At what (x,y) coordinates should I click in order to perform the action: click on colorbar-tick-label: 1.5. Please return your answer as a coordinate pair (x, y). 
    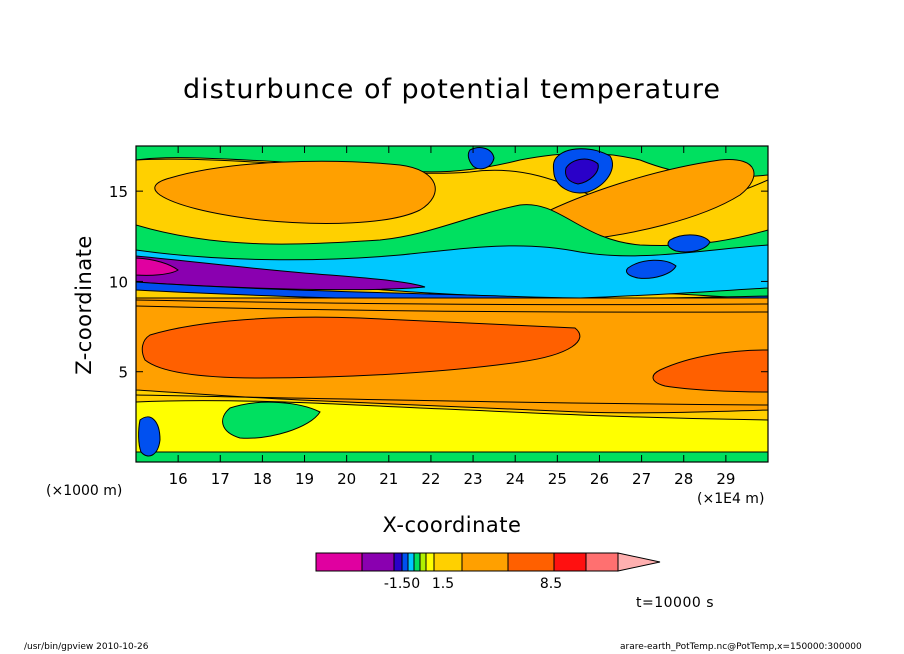
    Looking at the image, I should click on (443, 584).